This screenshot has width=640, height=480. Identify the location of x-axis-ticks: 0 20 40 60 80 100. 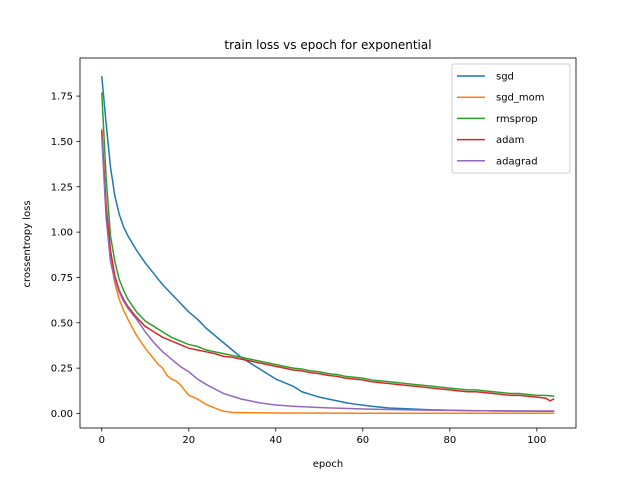
(322, 437).